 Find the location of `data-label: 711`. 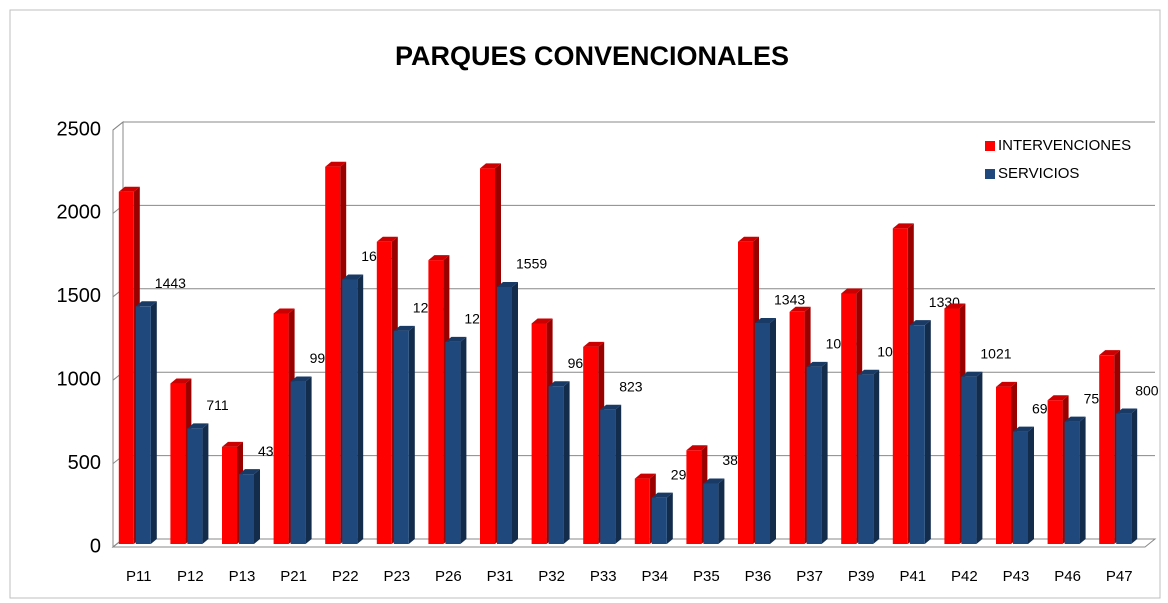

data-label: 711 is located at coordinates (217, 405).